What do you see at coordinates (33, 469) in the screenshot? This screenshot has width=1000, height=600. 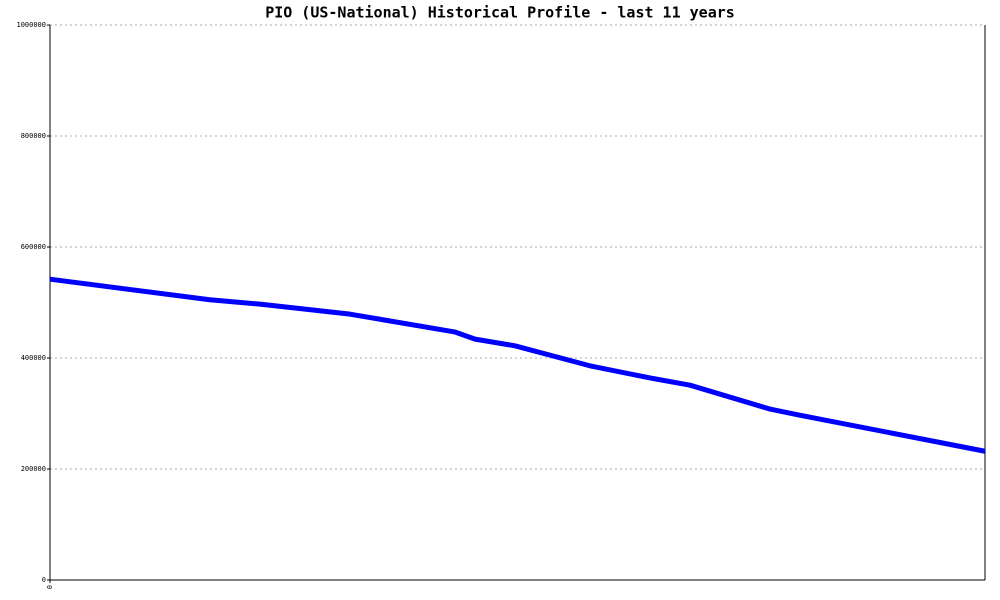 I see `y-tick-label: 200000` at bounding box center [33, 469].